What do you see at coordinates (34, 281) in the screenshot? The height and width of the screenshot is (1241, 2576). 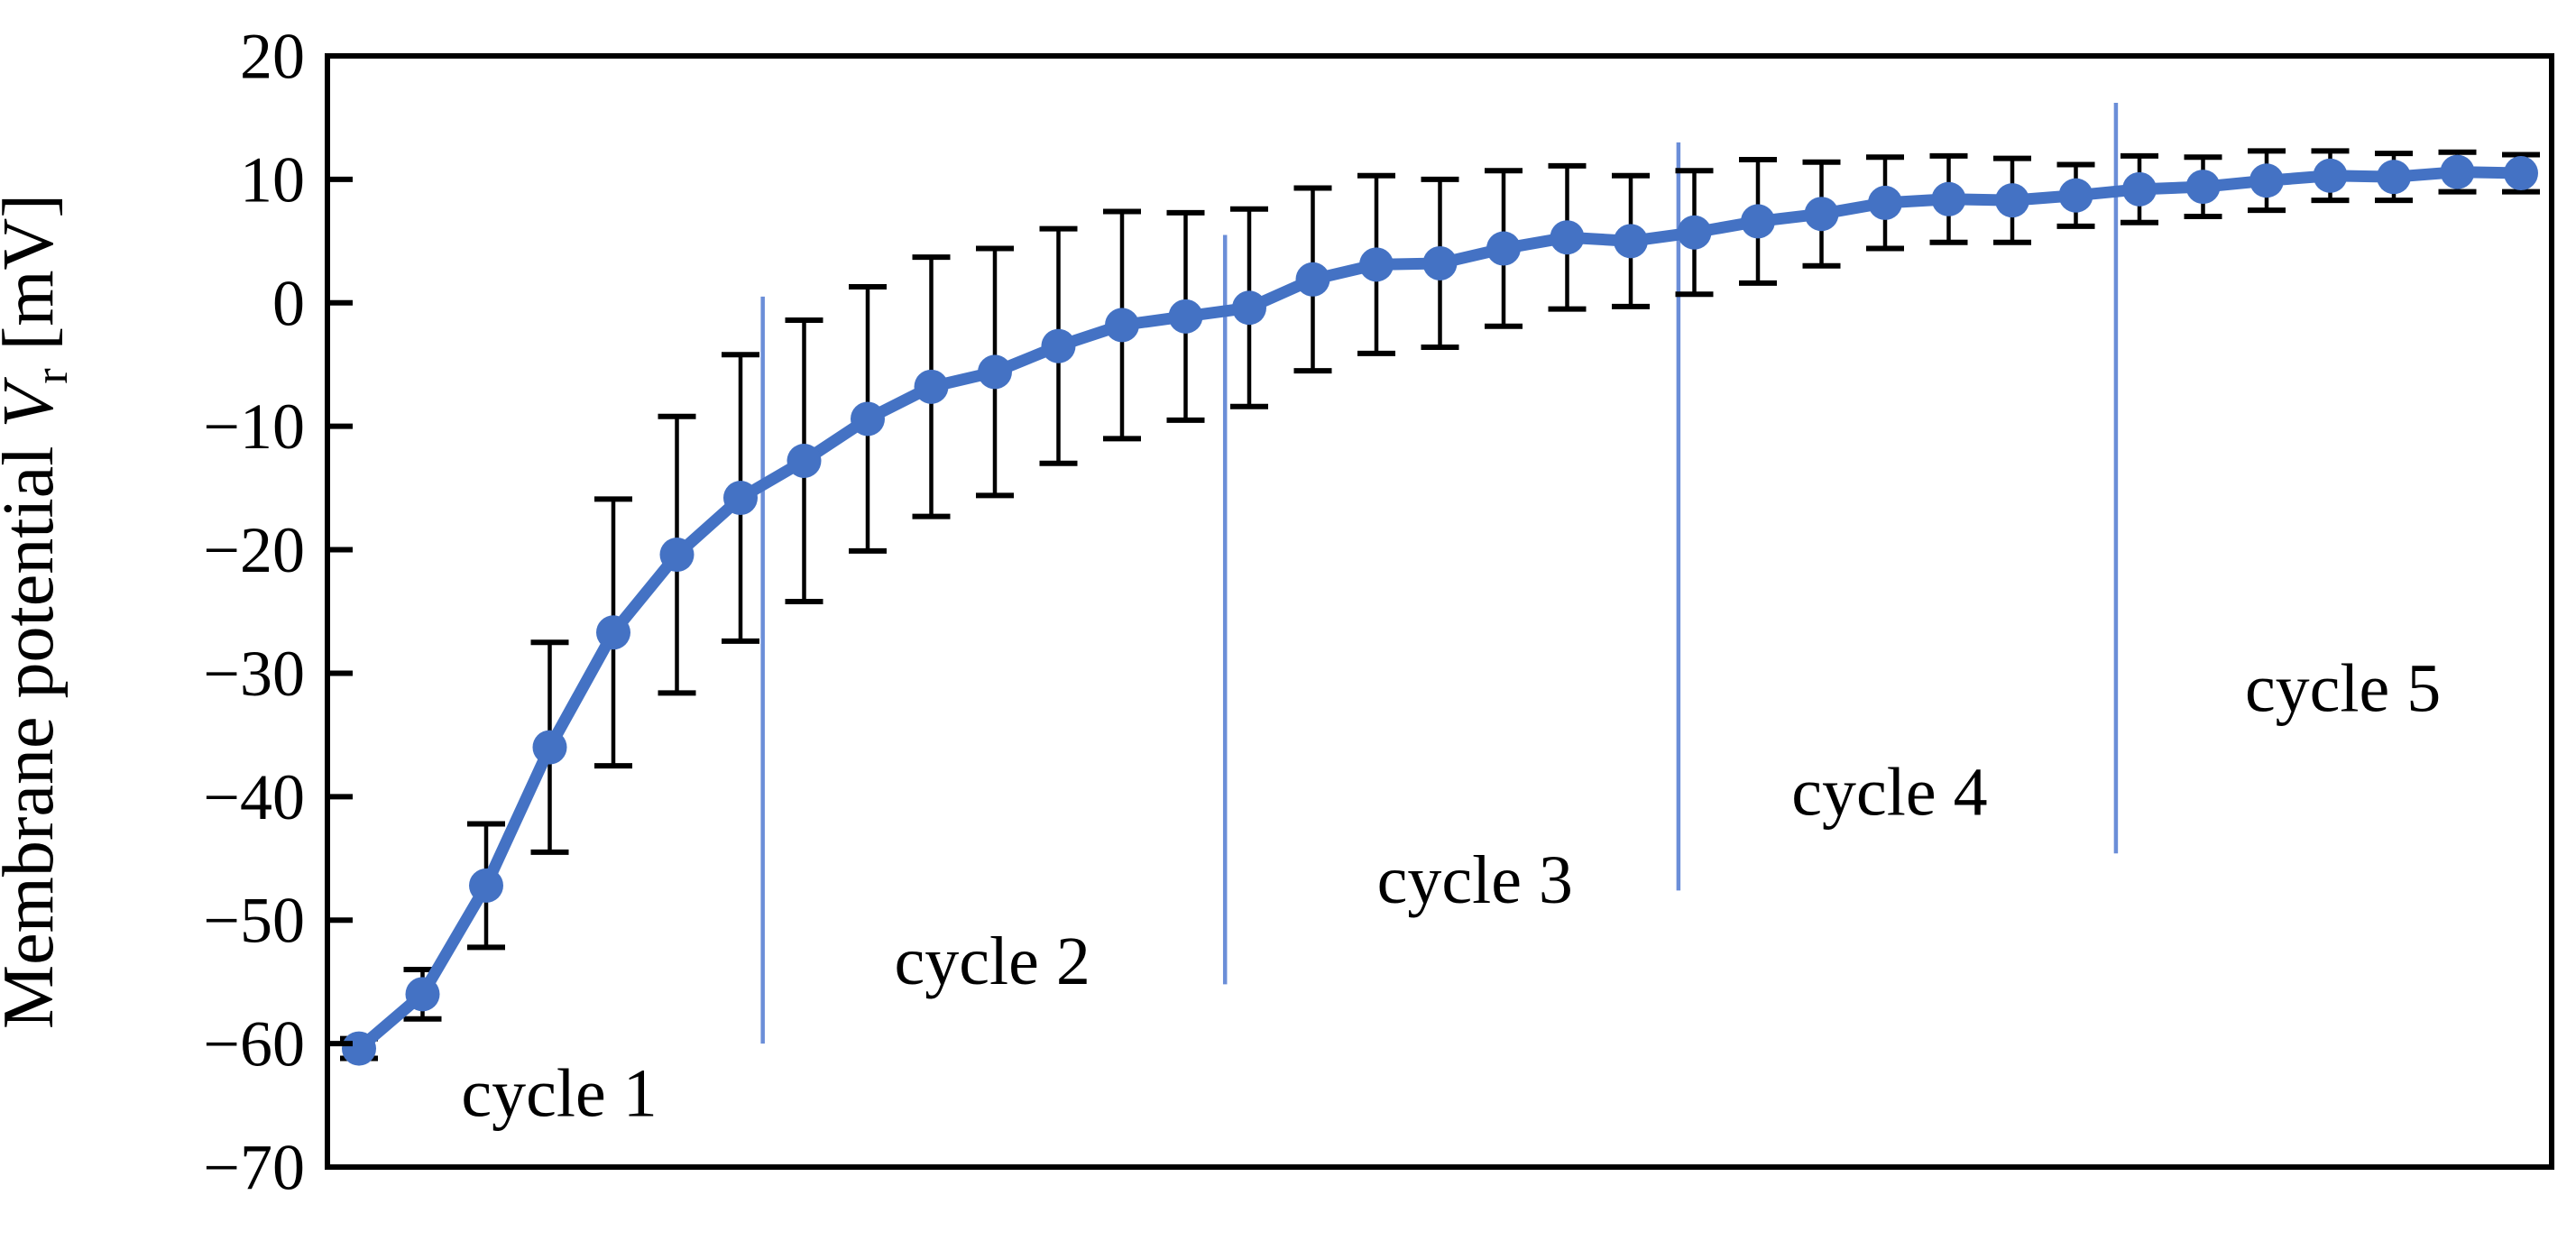 I see `y-axis-title-suffix: [mV]` at bounding box center [34, 281].